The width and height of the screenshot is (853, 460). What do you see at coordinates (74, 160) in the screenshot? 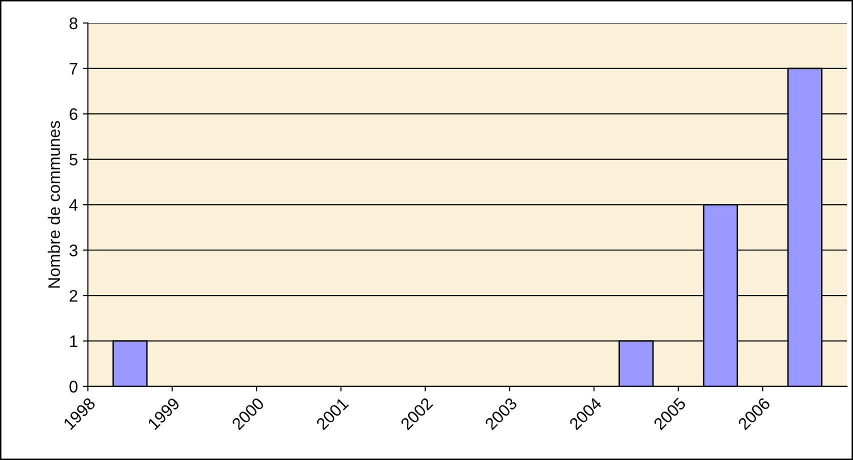
I see `y-tick-label: 5` at bounding box center [74, 160].